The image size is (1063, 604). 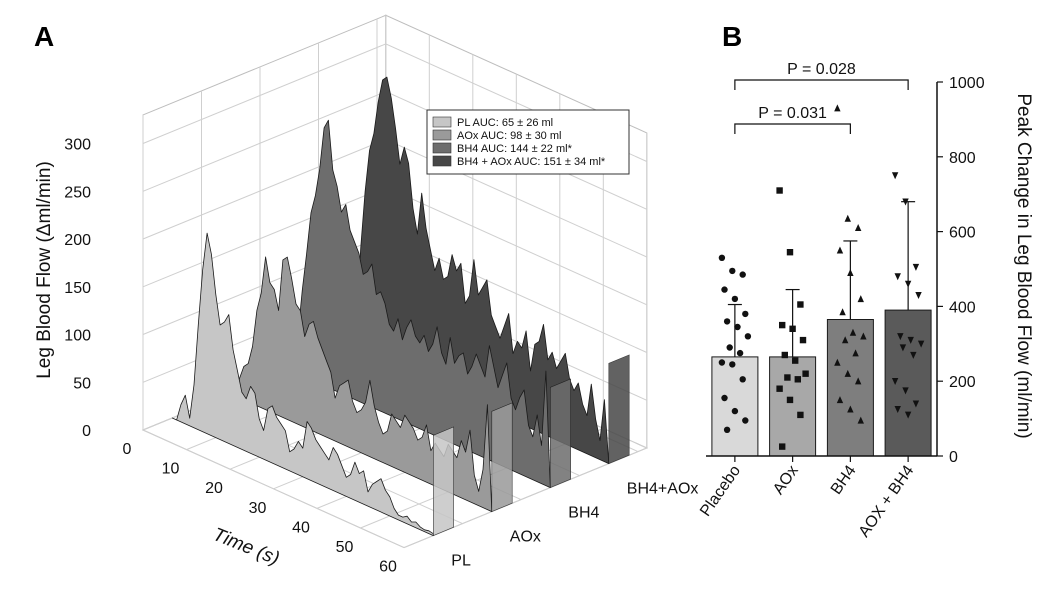 I want to click on x-axis-title: Time (s), so click(x=246, y=547).